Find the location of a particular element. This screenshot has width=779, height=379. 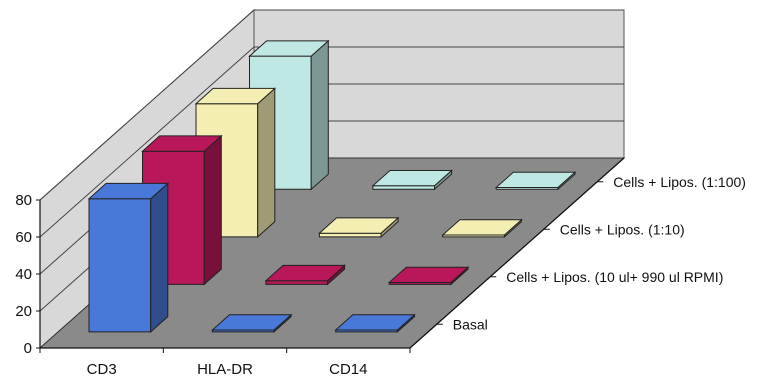

category-label: CD3 is located at coordinates (102, 369).